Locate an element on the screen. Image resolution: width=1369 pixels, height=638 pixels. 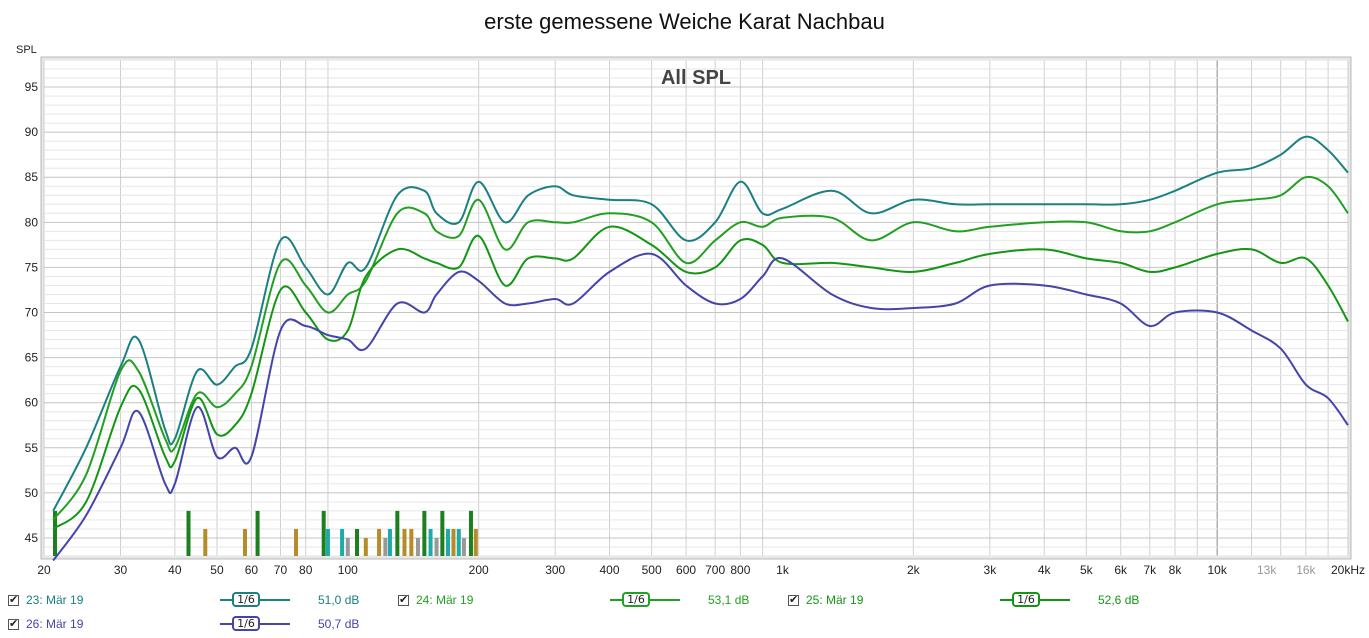
x-tick-label: 4k is located at coordinates (1045, 570).